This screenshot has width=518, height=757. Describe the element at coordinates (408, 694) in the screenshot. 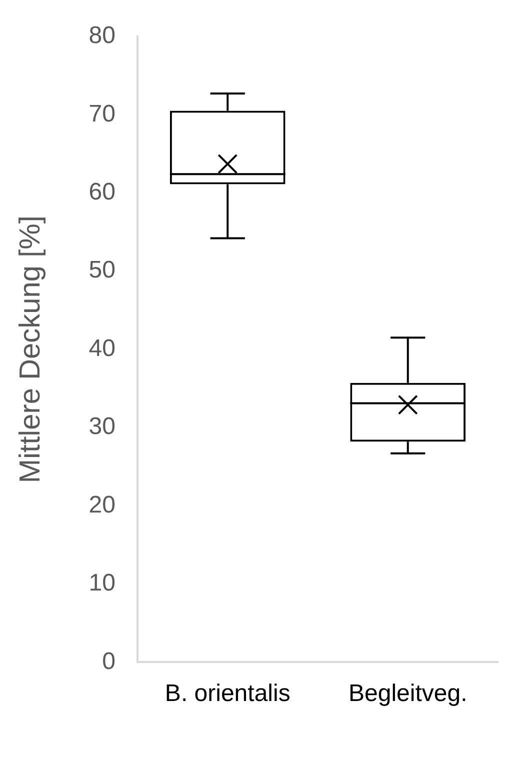

I see `x-tick-label: Begleitveg.` at that location.